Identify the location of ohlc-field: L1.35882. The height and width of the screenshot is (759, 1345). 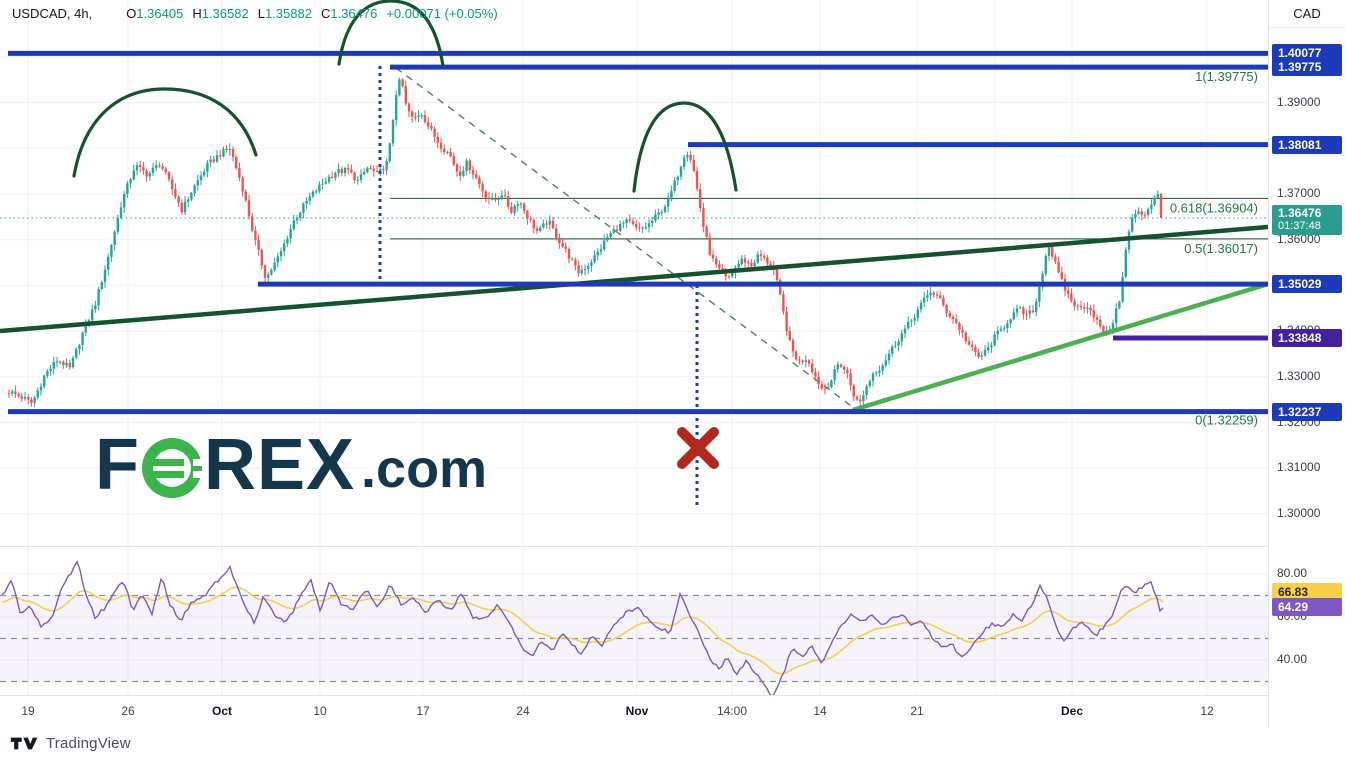
(284, 13).